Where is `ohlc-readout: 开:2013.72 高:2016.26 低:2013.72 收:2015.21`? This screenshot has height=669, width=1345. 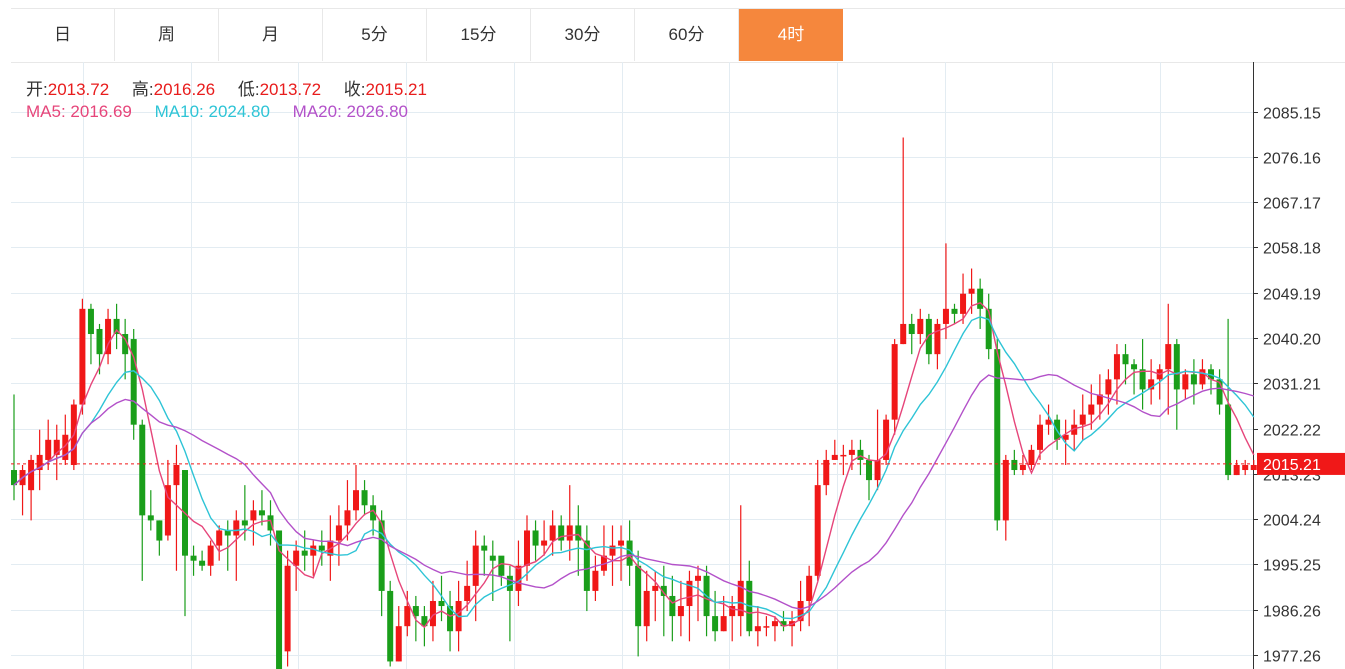 ohlc-readout: 开:2013.72 高:2016.26 低:2013.72 收:2015.21 is located at coordinates (235, 87).